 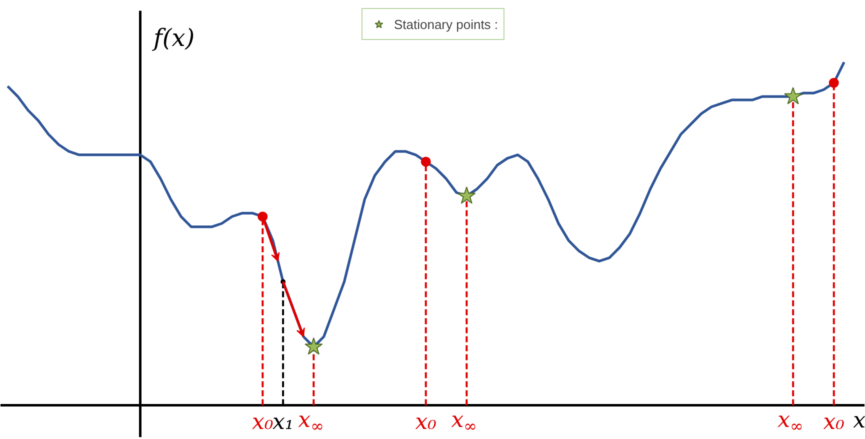 I want to click on y-axis-title: f(x), so click(x=173, y=38).